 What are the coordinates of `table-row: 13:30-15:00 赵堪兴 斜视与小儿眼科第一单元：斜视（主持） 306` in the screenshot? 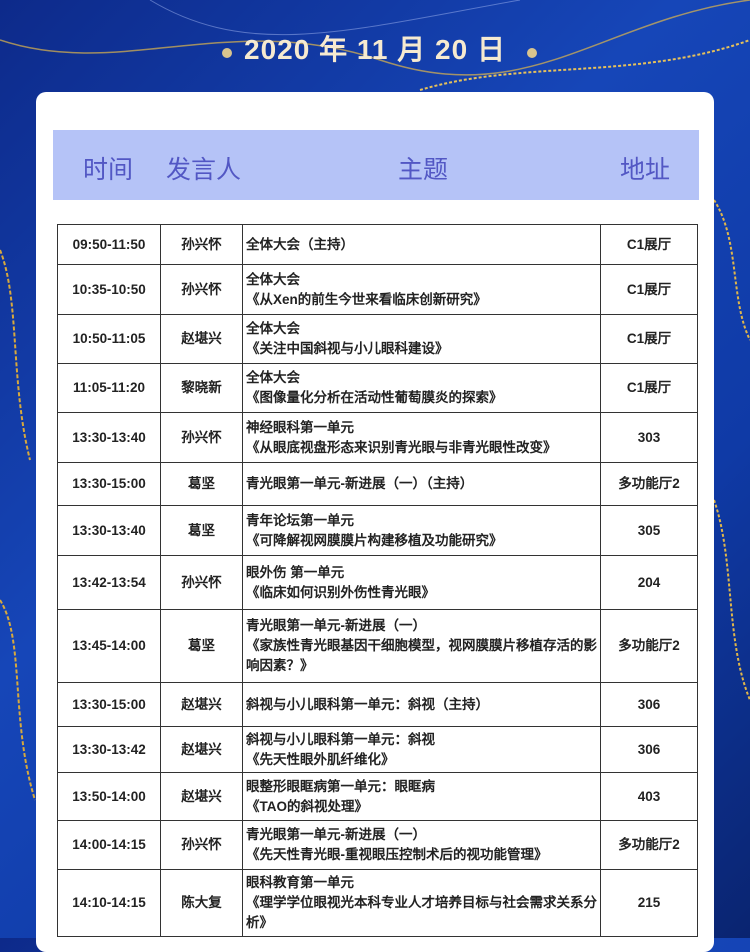 It's located at (377, 704).